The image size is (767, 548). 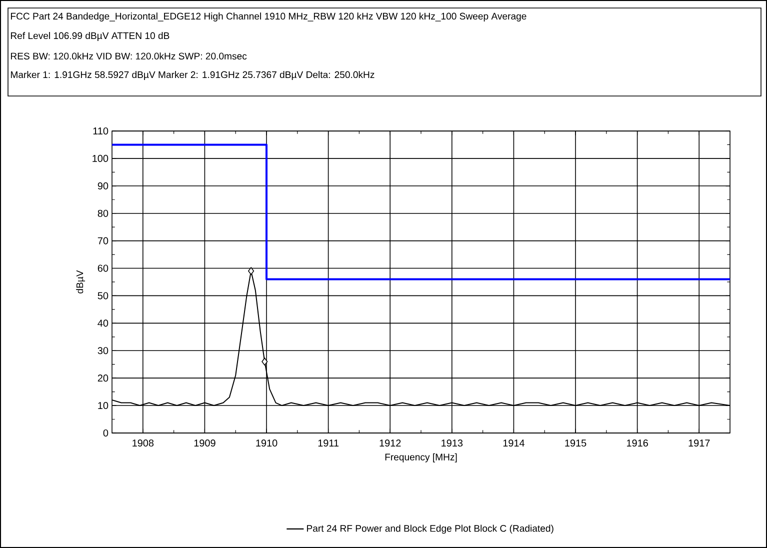 What do you see at coordinates (390, 443) in the screenshot?
I see `x-tick-label: 1912` at bounding box center [390, 443].